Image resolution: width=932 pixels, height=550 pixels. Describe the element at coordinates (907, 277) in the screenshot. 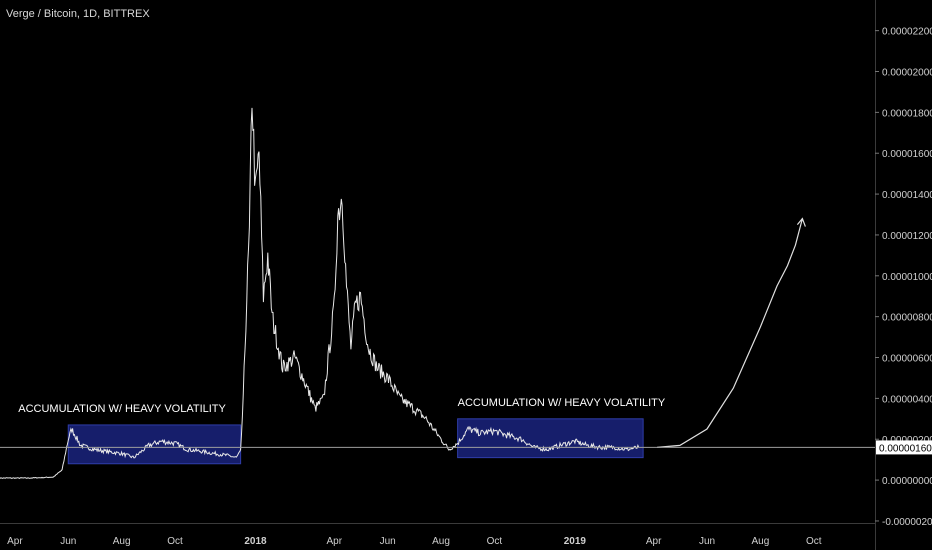

I see `y-tick-label: 0.00001000` at that location.